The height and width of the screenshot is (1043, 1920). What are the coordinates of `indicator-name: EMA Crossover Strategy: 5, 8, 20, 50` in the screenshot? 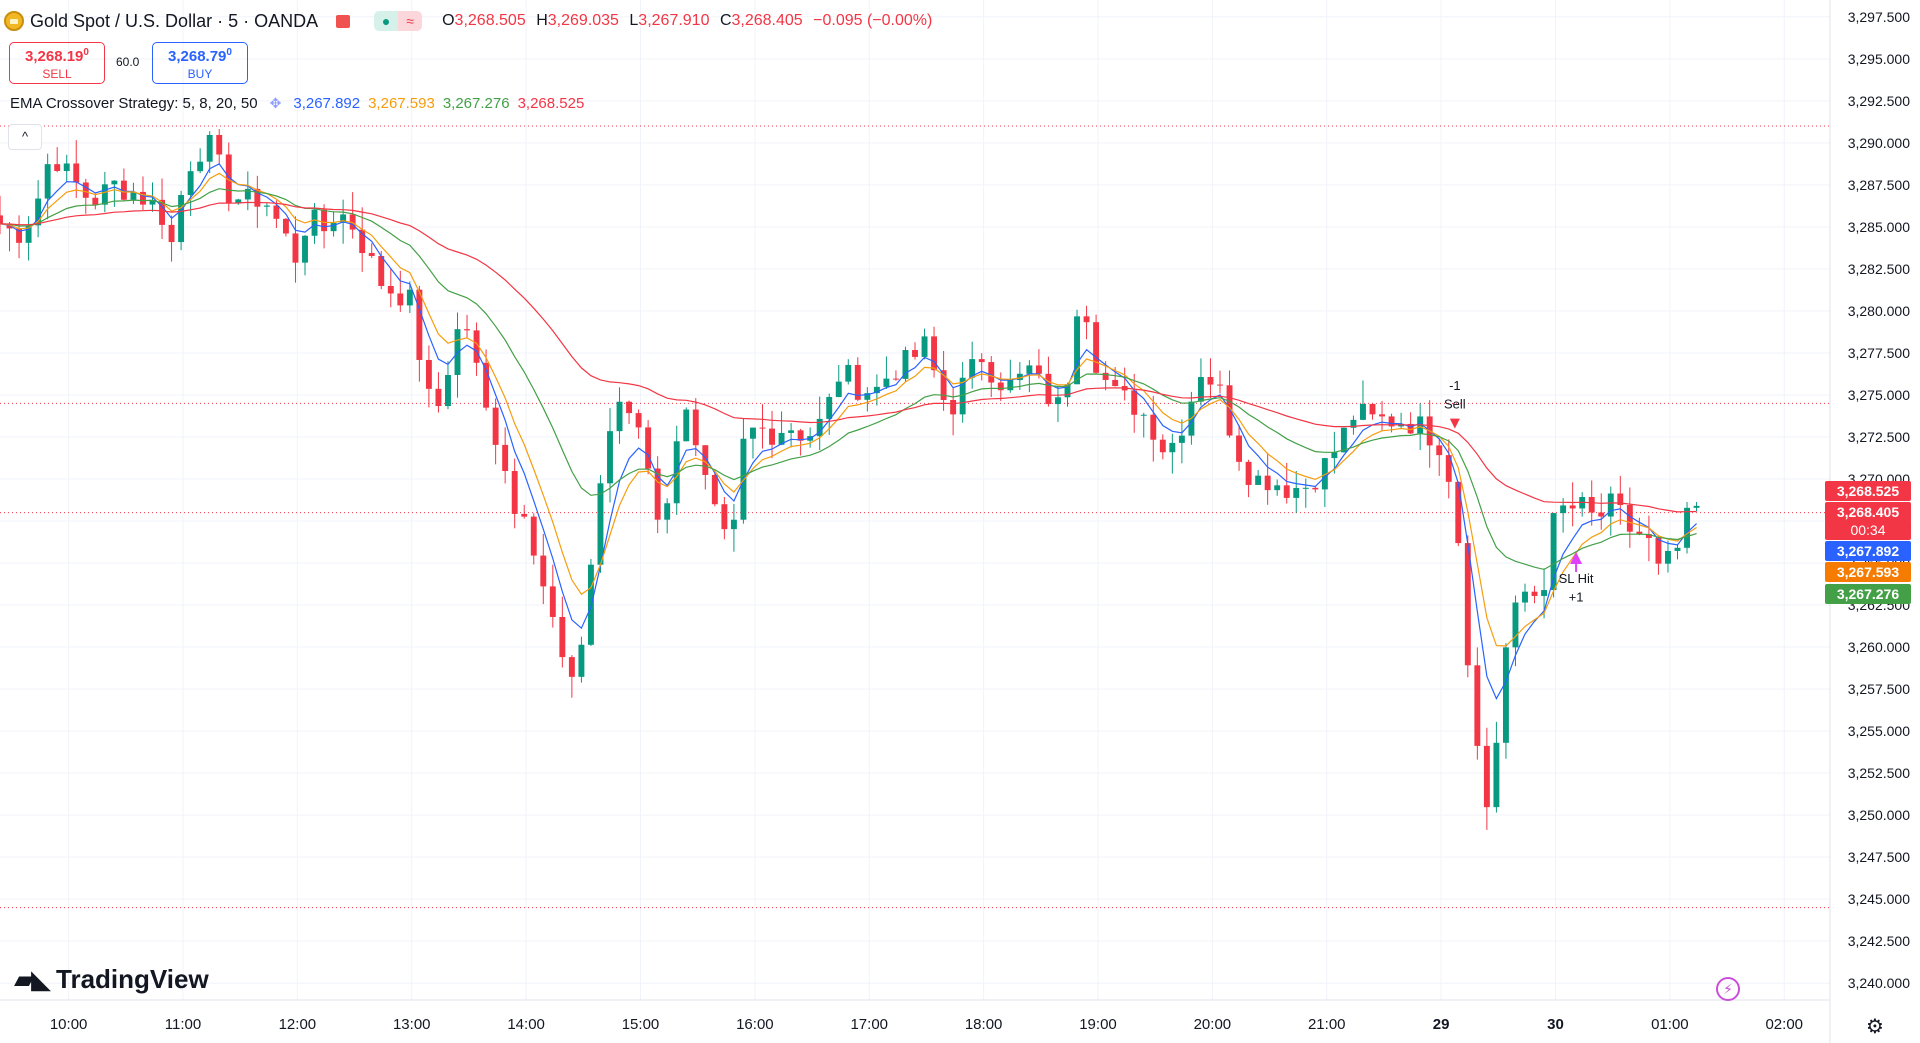 It's located at (134, 103).